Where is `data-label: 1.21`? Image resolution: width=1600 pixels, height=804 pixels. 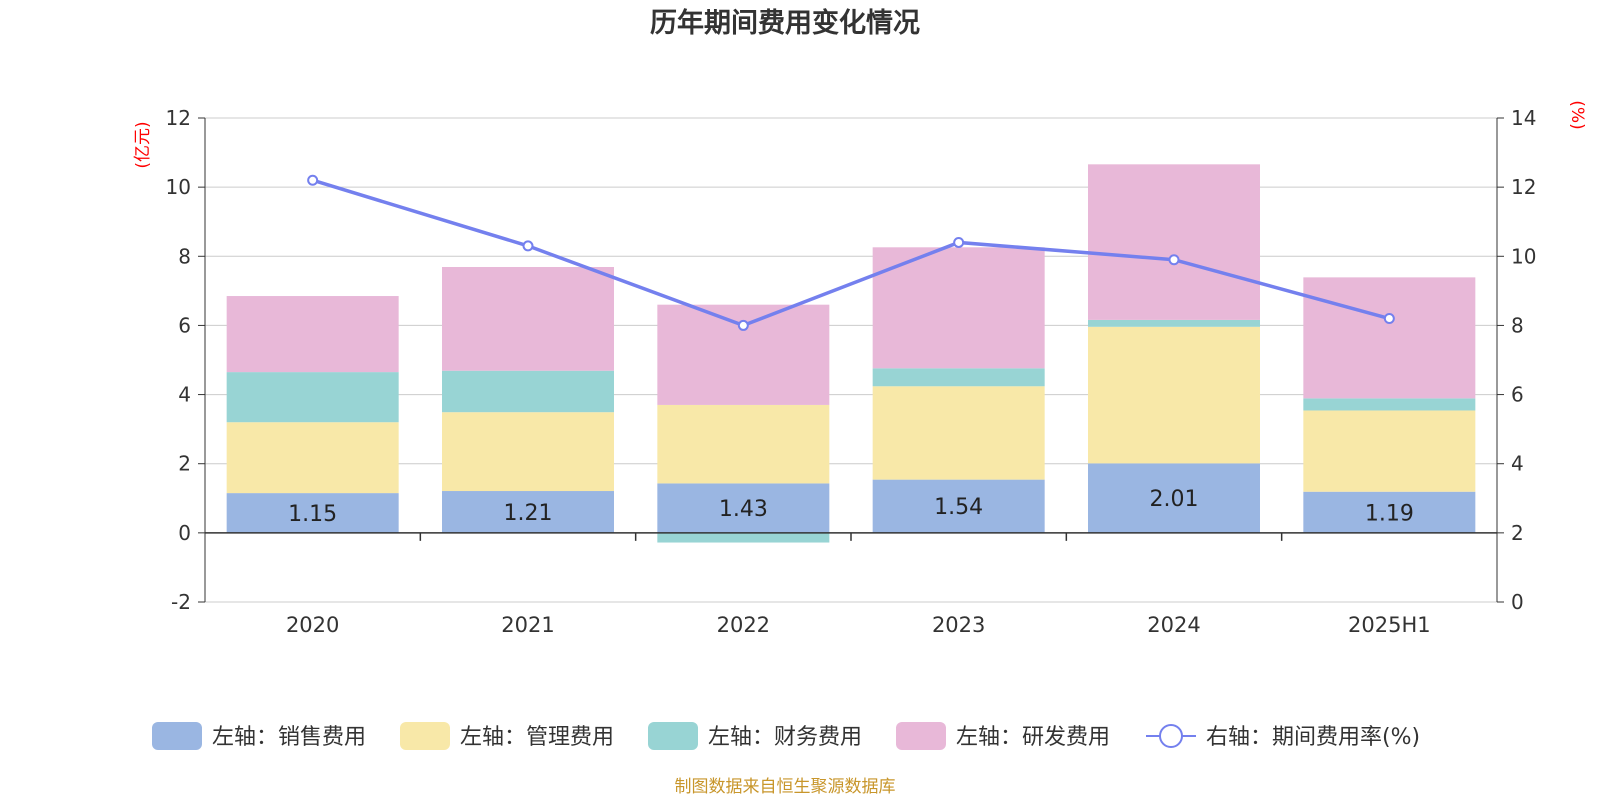
data-label: 1.21 is located at coordinates (528, 513).